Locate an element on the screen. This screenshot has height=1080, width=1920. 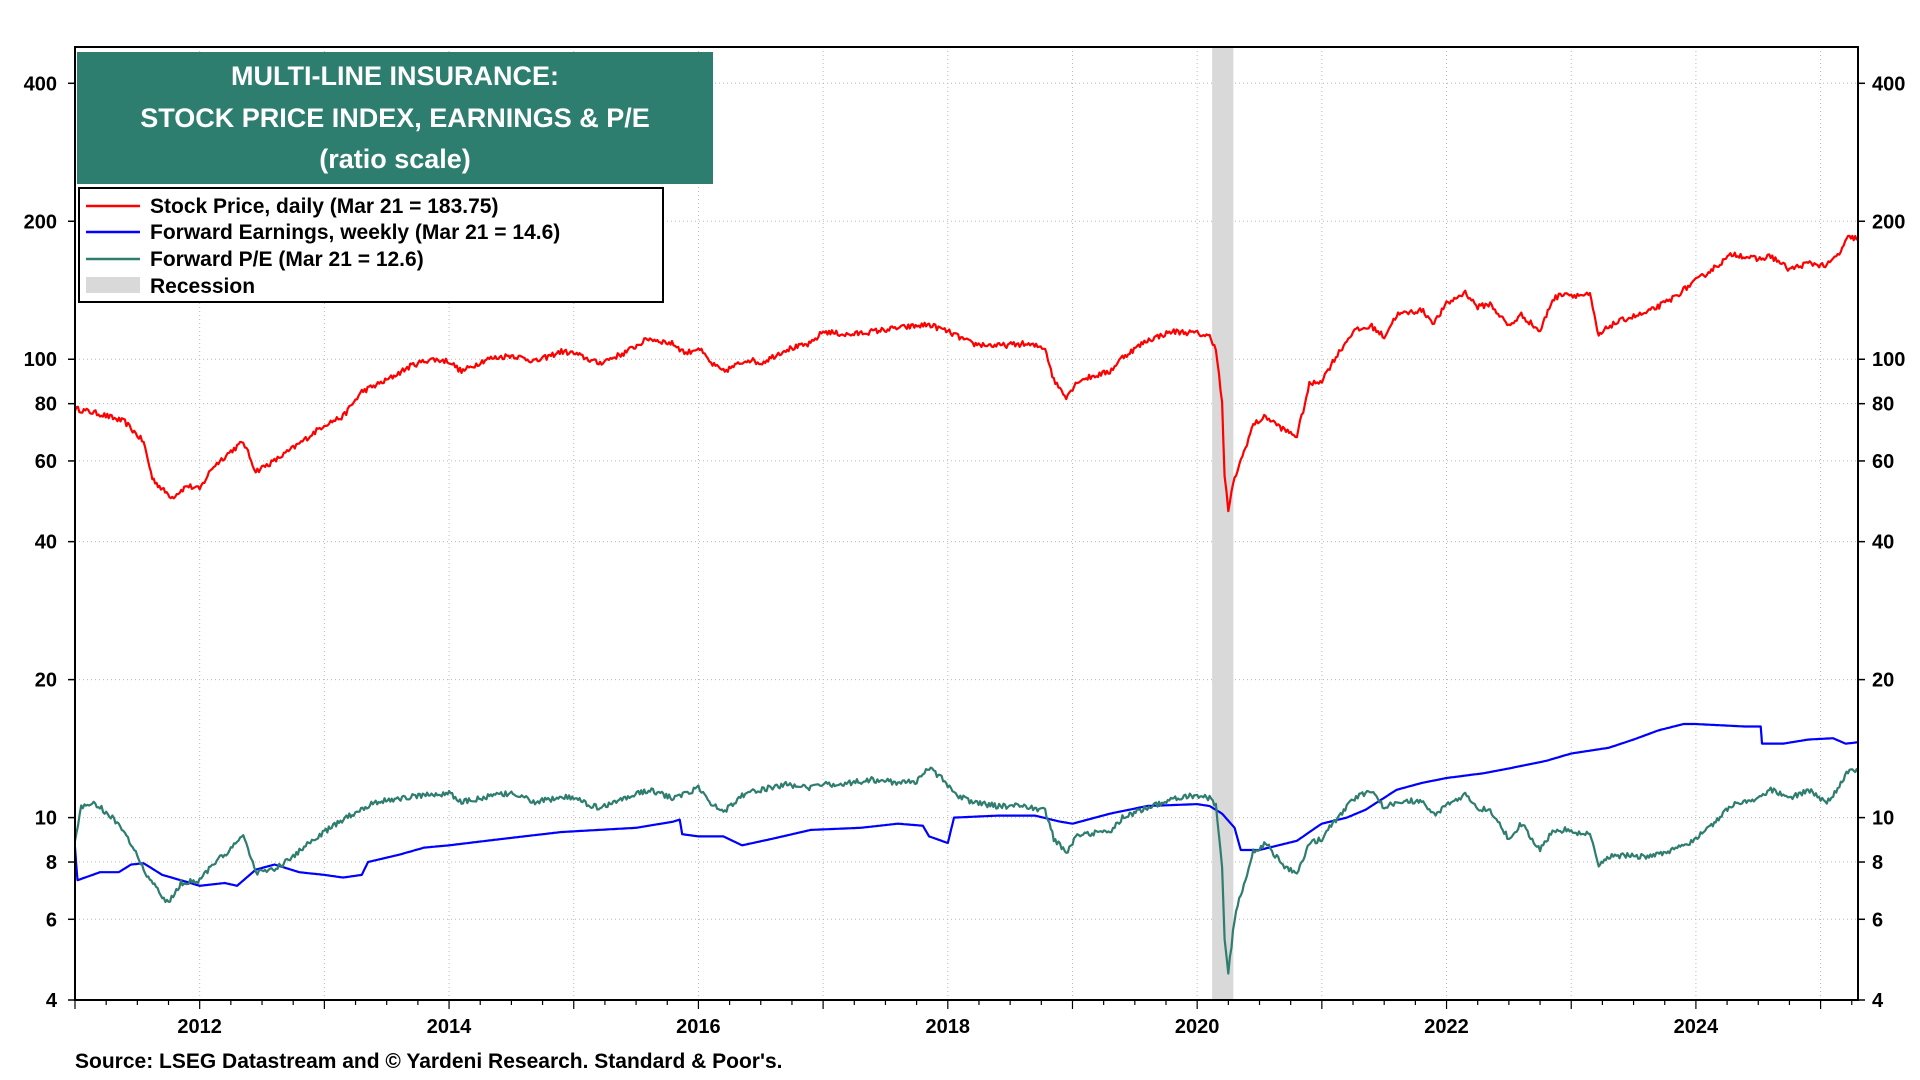
legend-box is located at coordinates (371, 245).